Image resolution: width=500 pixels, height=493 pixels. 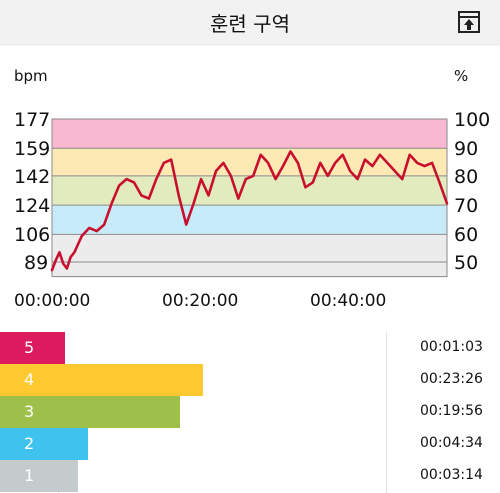 What do you see at coordinates (32, 206) in the screenshot?
I see `y-tick-left: 124` at bounding box center [32, 206].